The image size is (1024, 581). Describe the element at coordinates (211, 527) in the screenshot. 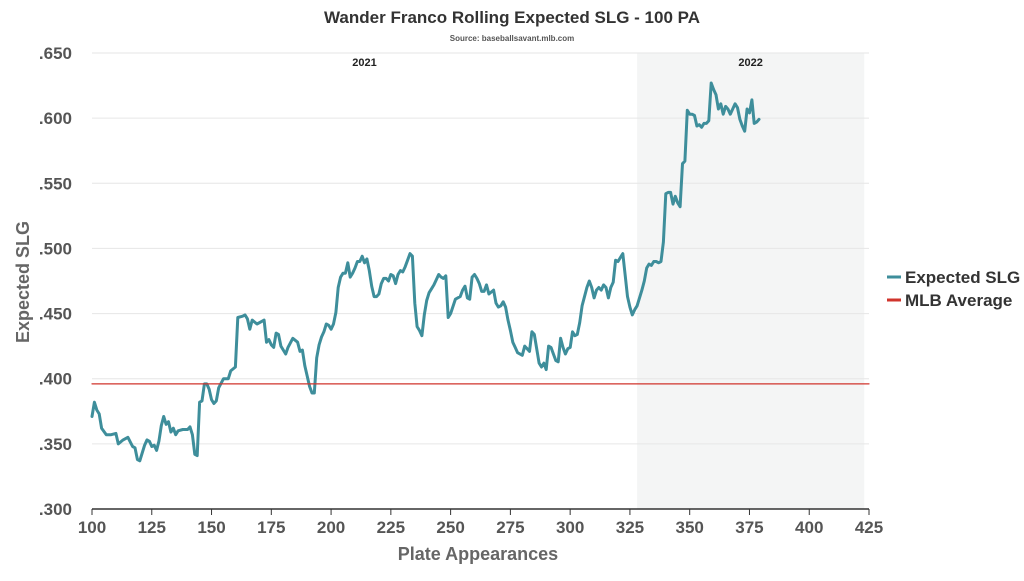

I see `x-tick-label: 150` at that location.